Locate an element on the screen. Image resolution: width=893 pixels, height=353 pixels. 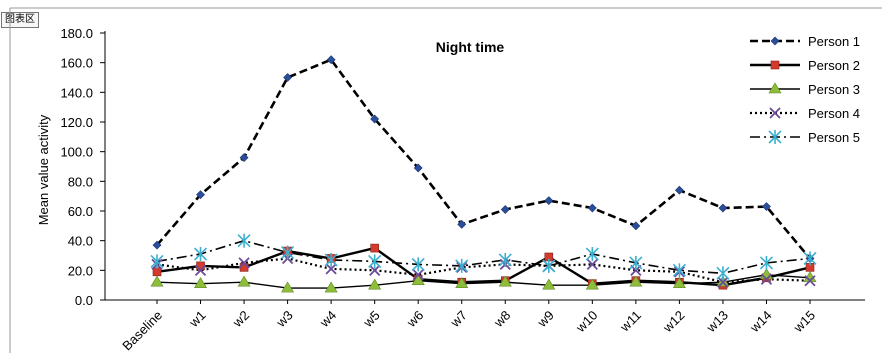
x-tick-label: w3 is located at coordinates (284, 319).